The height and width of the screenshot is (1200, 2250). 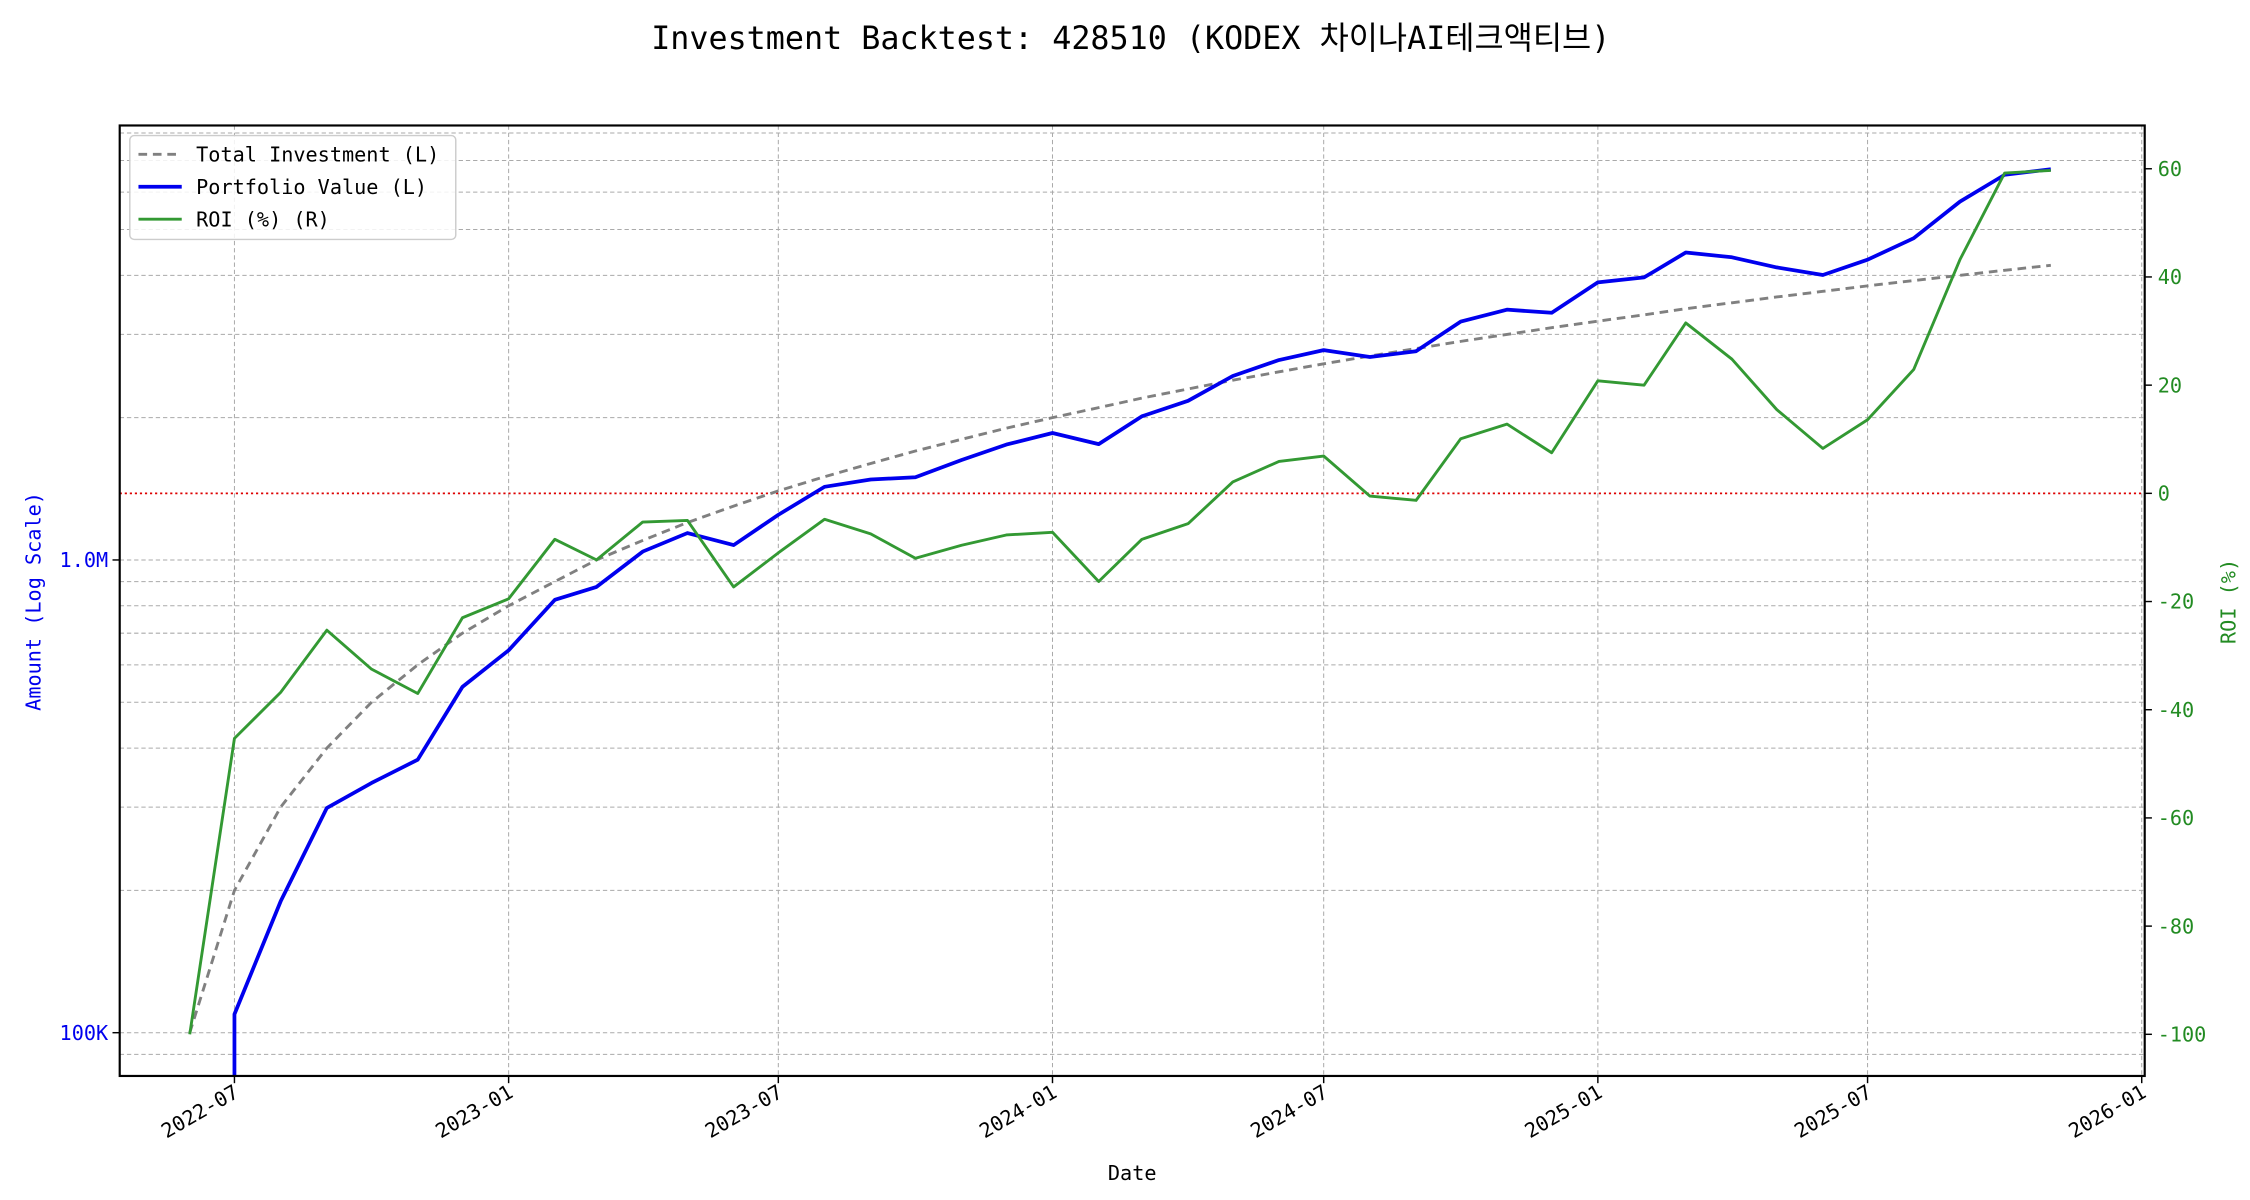 What do you see at coordinates (263, 219) in the screenshot?
I see `legend-label: ROI (%) (R)` at bounding box center [263, 219].